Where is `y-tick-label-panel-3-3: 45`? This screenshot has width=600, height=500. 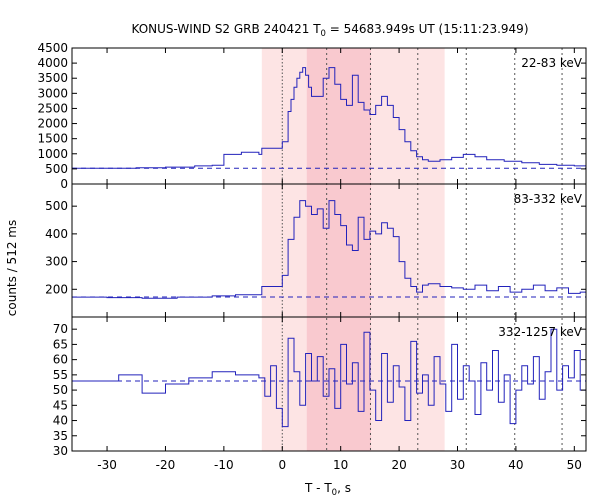
y-tick-label-panel-3-3: 45 is located at coordinates (60, 405).